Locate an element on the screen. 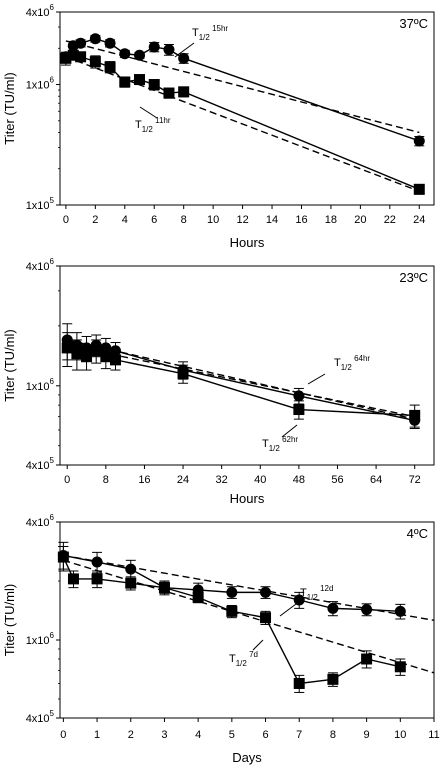 Image resolution: width=440 pixels, height=771 pixels. annotation-value: 12d is located at coordinates (326, 588).